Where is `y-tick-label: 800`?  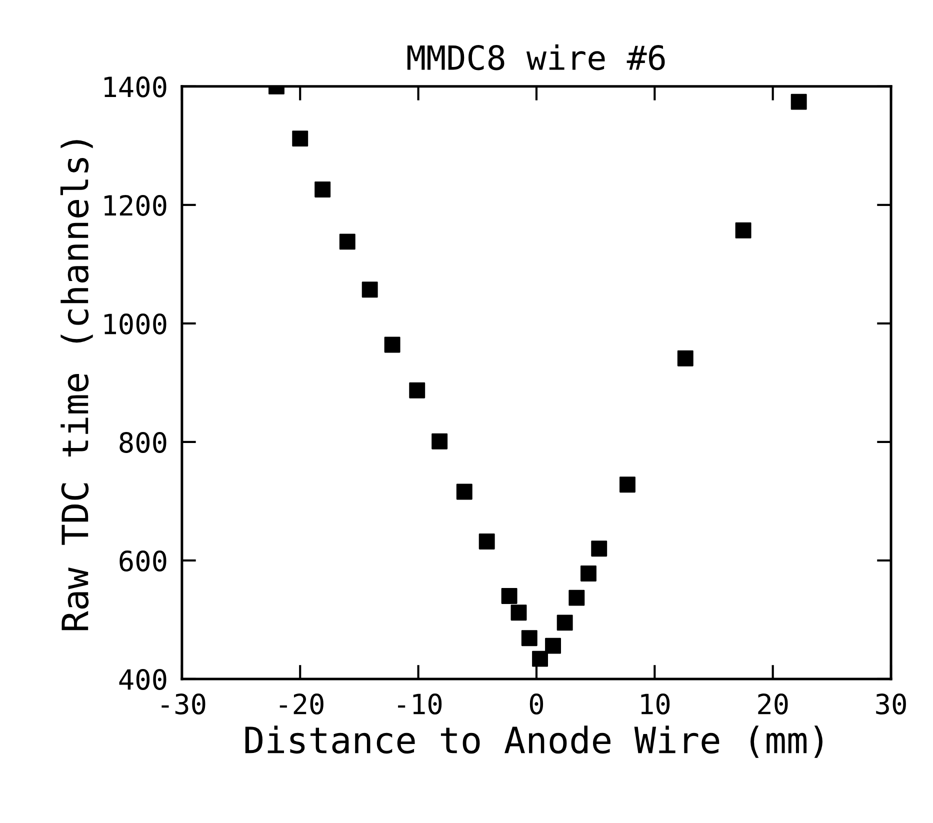
y-tick-label: 800 is located at coordinates (143, 442).